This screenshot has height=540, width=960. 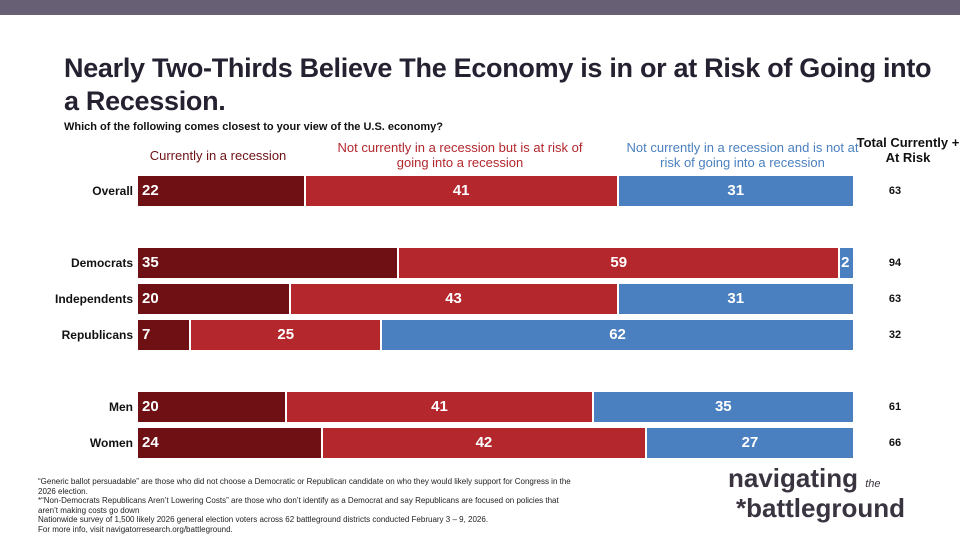 I want to click on segment-at-risk: 25, so click(x=287, y=335).